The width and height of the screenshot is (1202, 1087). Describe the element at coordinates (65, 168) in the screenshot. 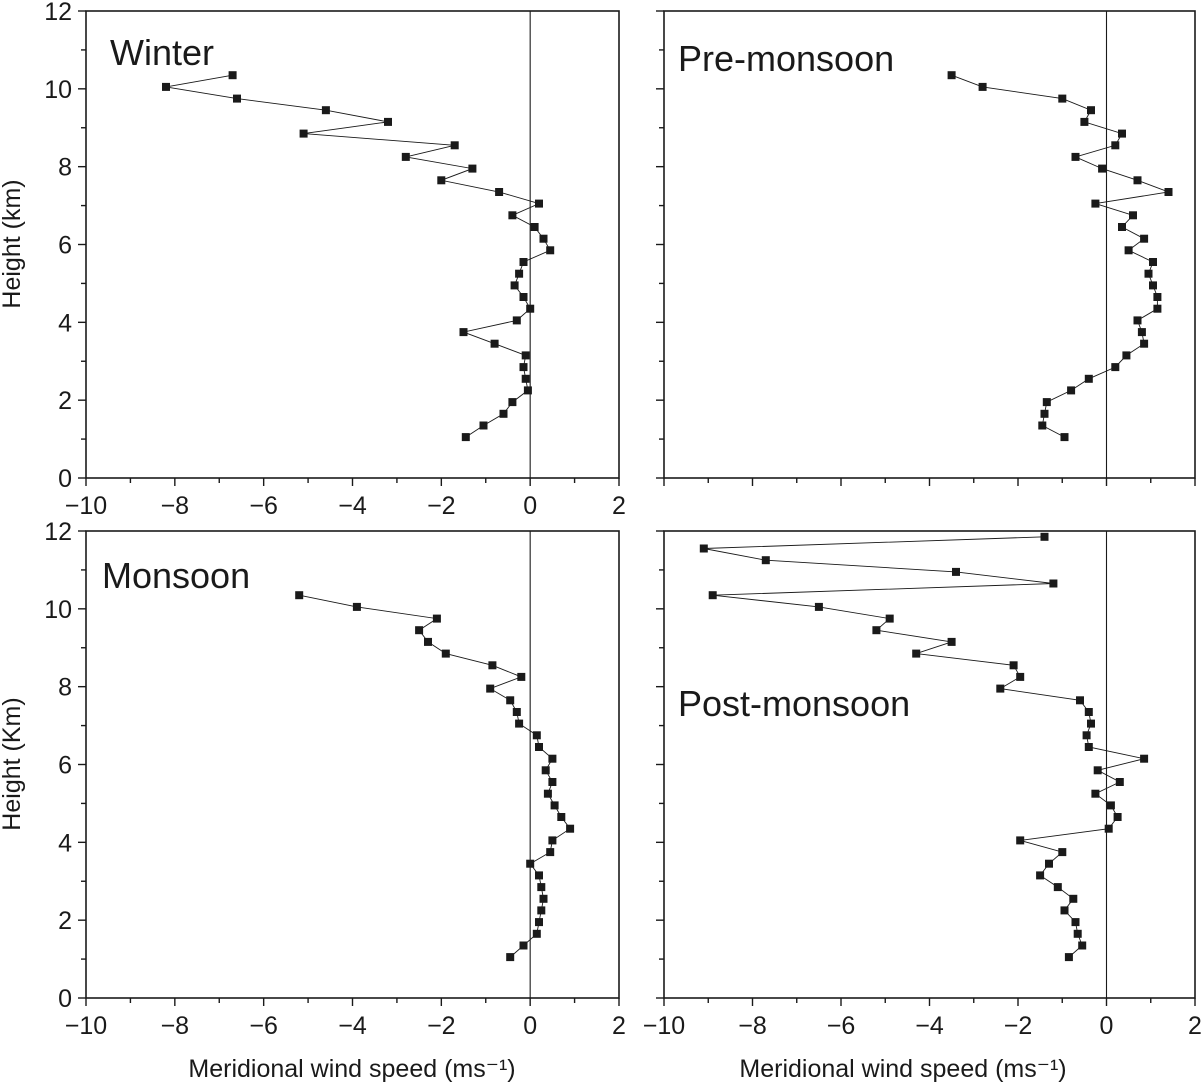

I see `winter-y-tick-label: 8` at that location.